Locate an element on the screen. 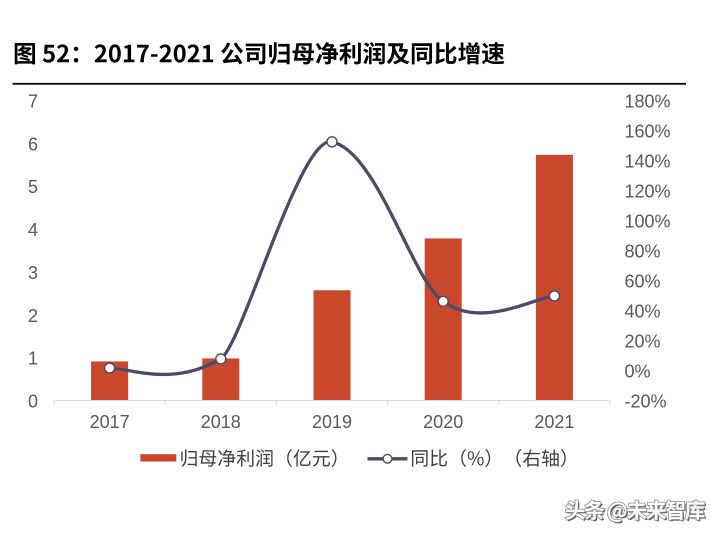 The image size is (711, 537). svg-text: 6 is located at coordinates (33, 144).